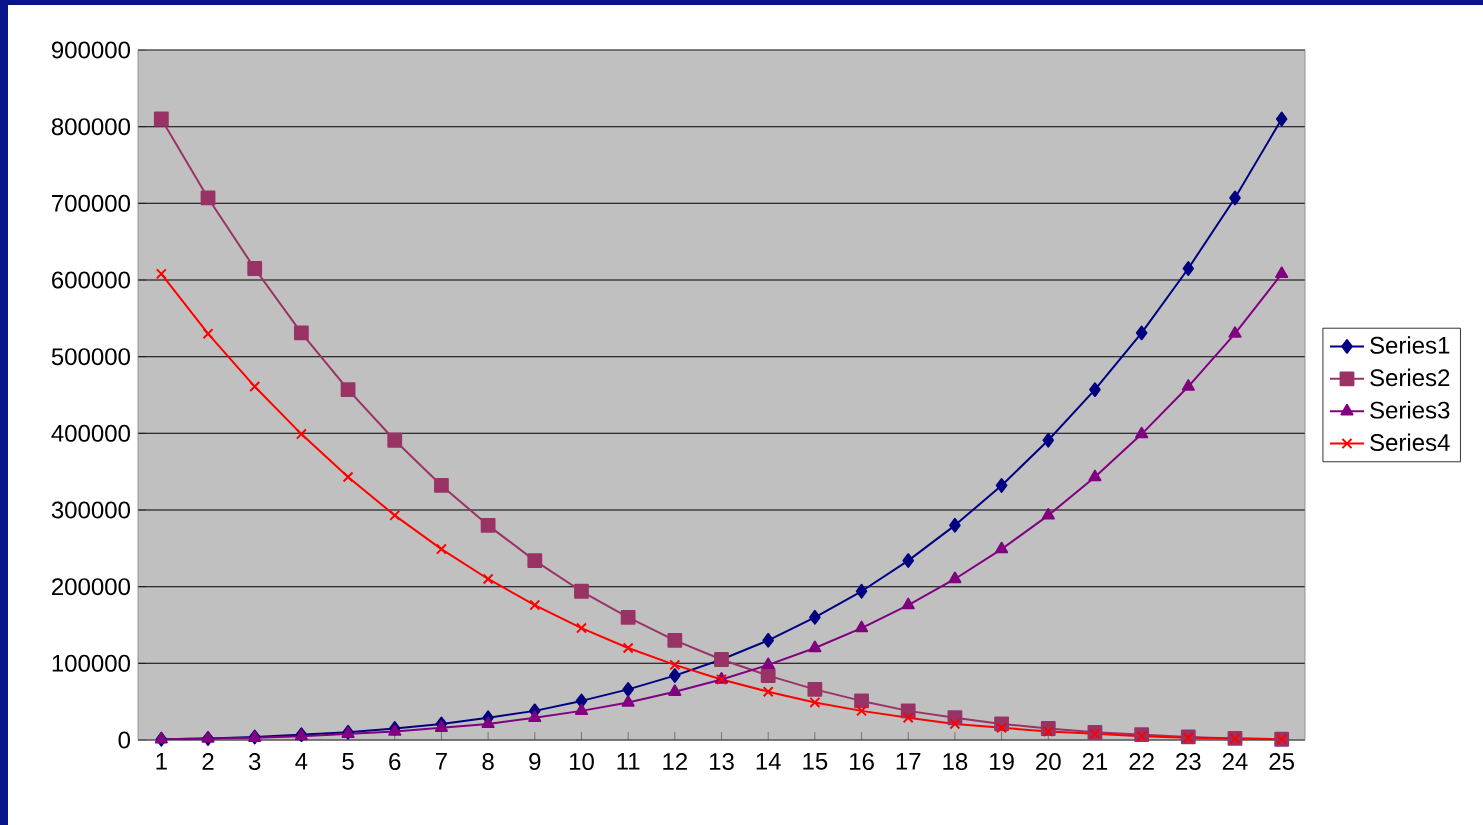  Describe the element at coordinates (628, 761) in the screenshot. I see `x-tick-label: 11` at that location.